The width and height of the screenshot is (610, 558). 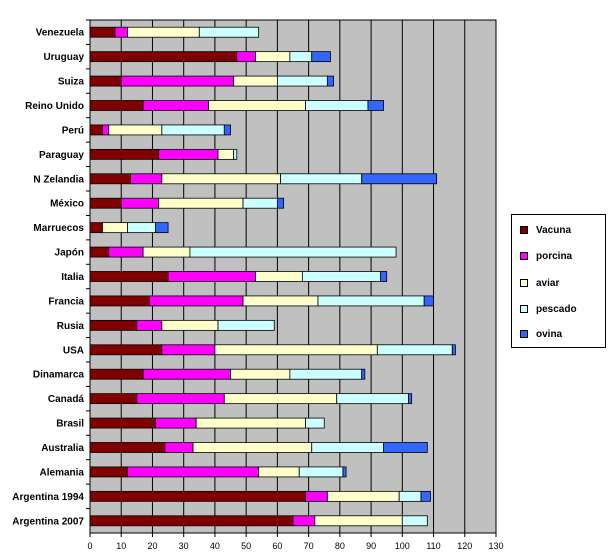 I want to click on bar-argentina-2007-vacuna, so click(x=191, y=521).